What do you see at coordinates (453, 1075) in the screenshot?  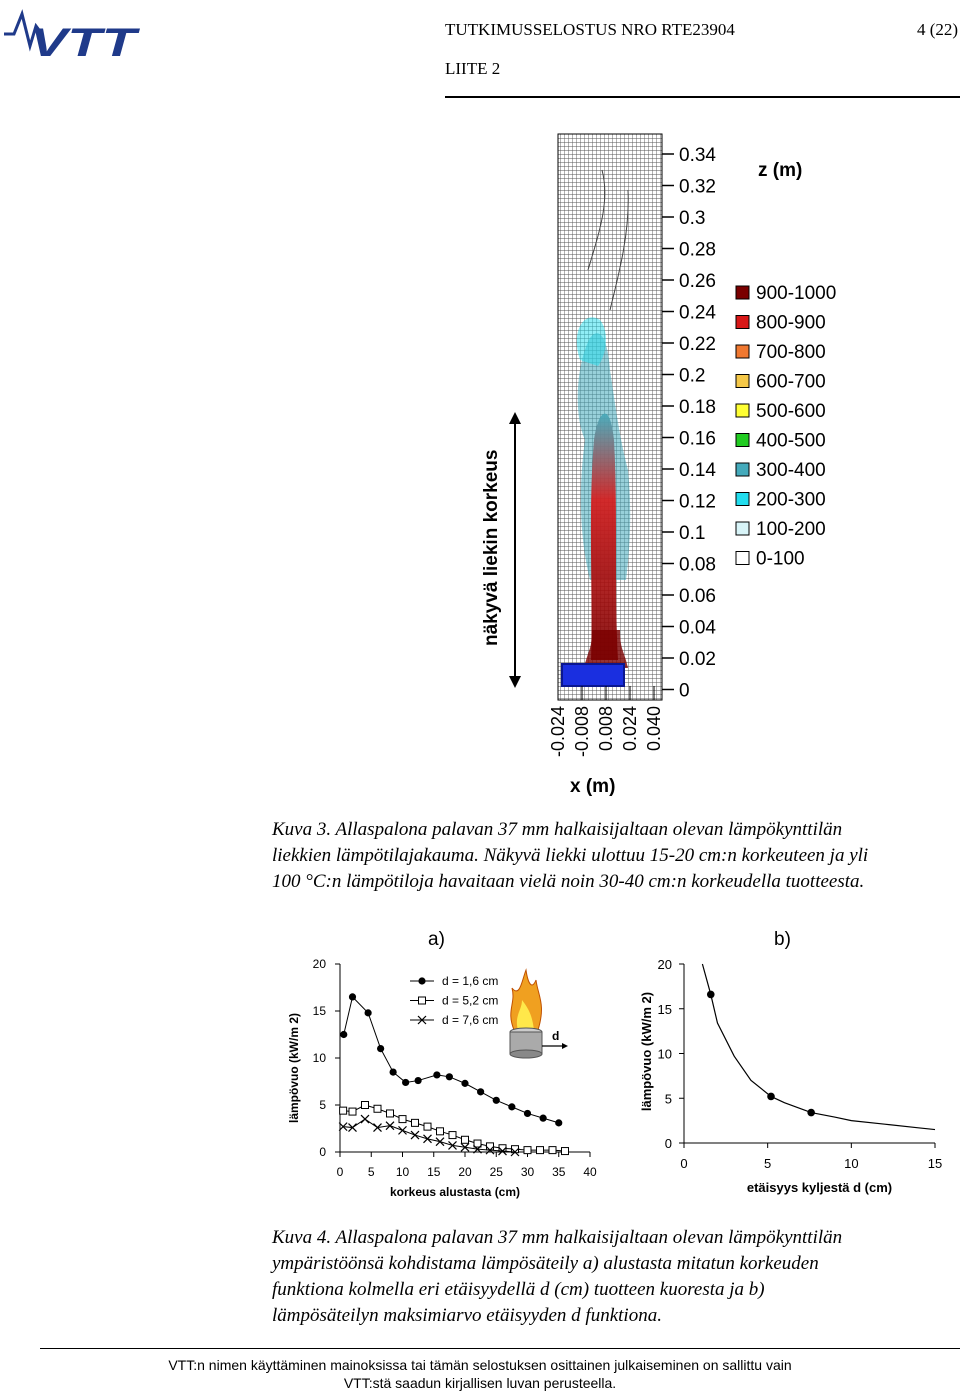 I see `chart-a-marks` at bounding box center [453, 1075].